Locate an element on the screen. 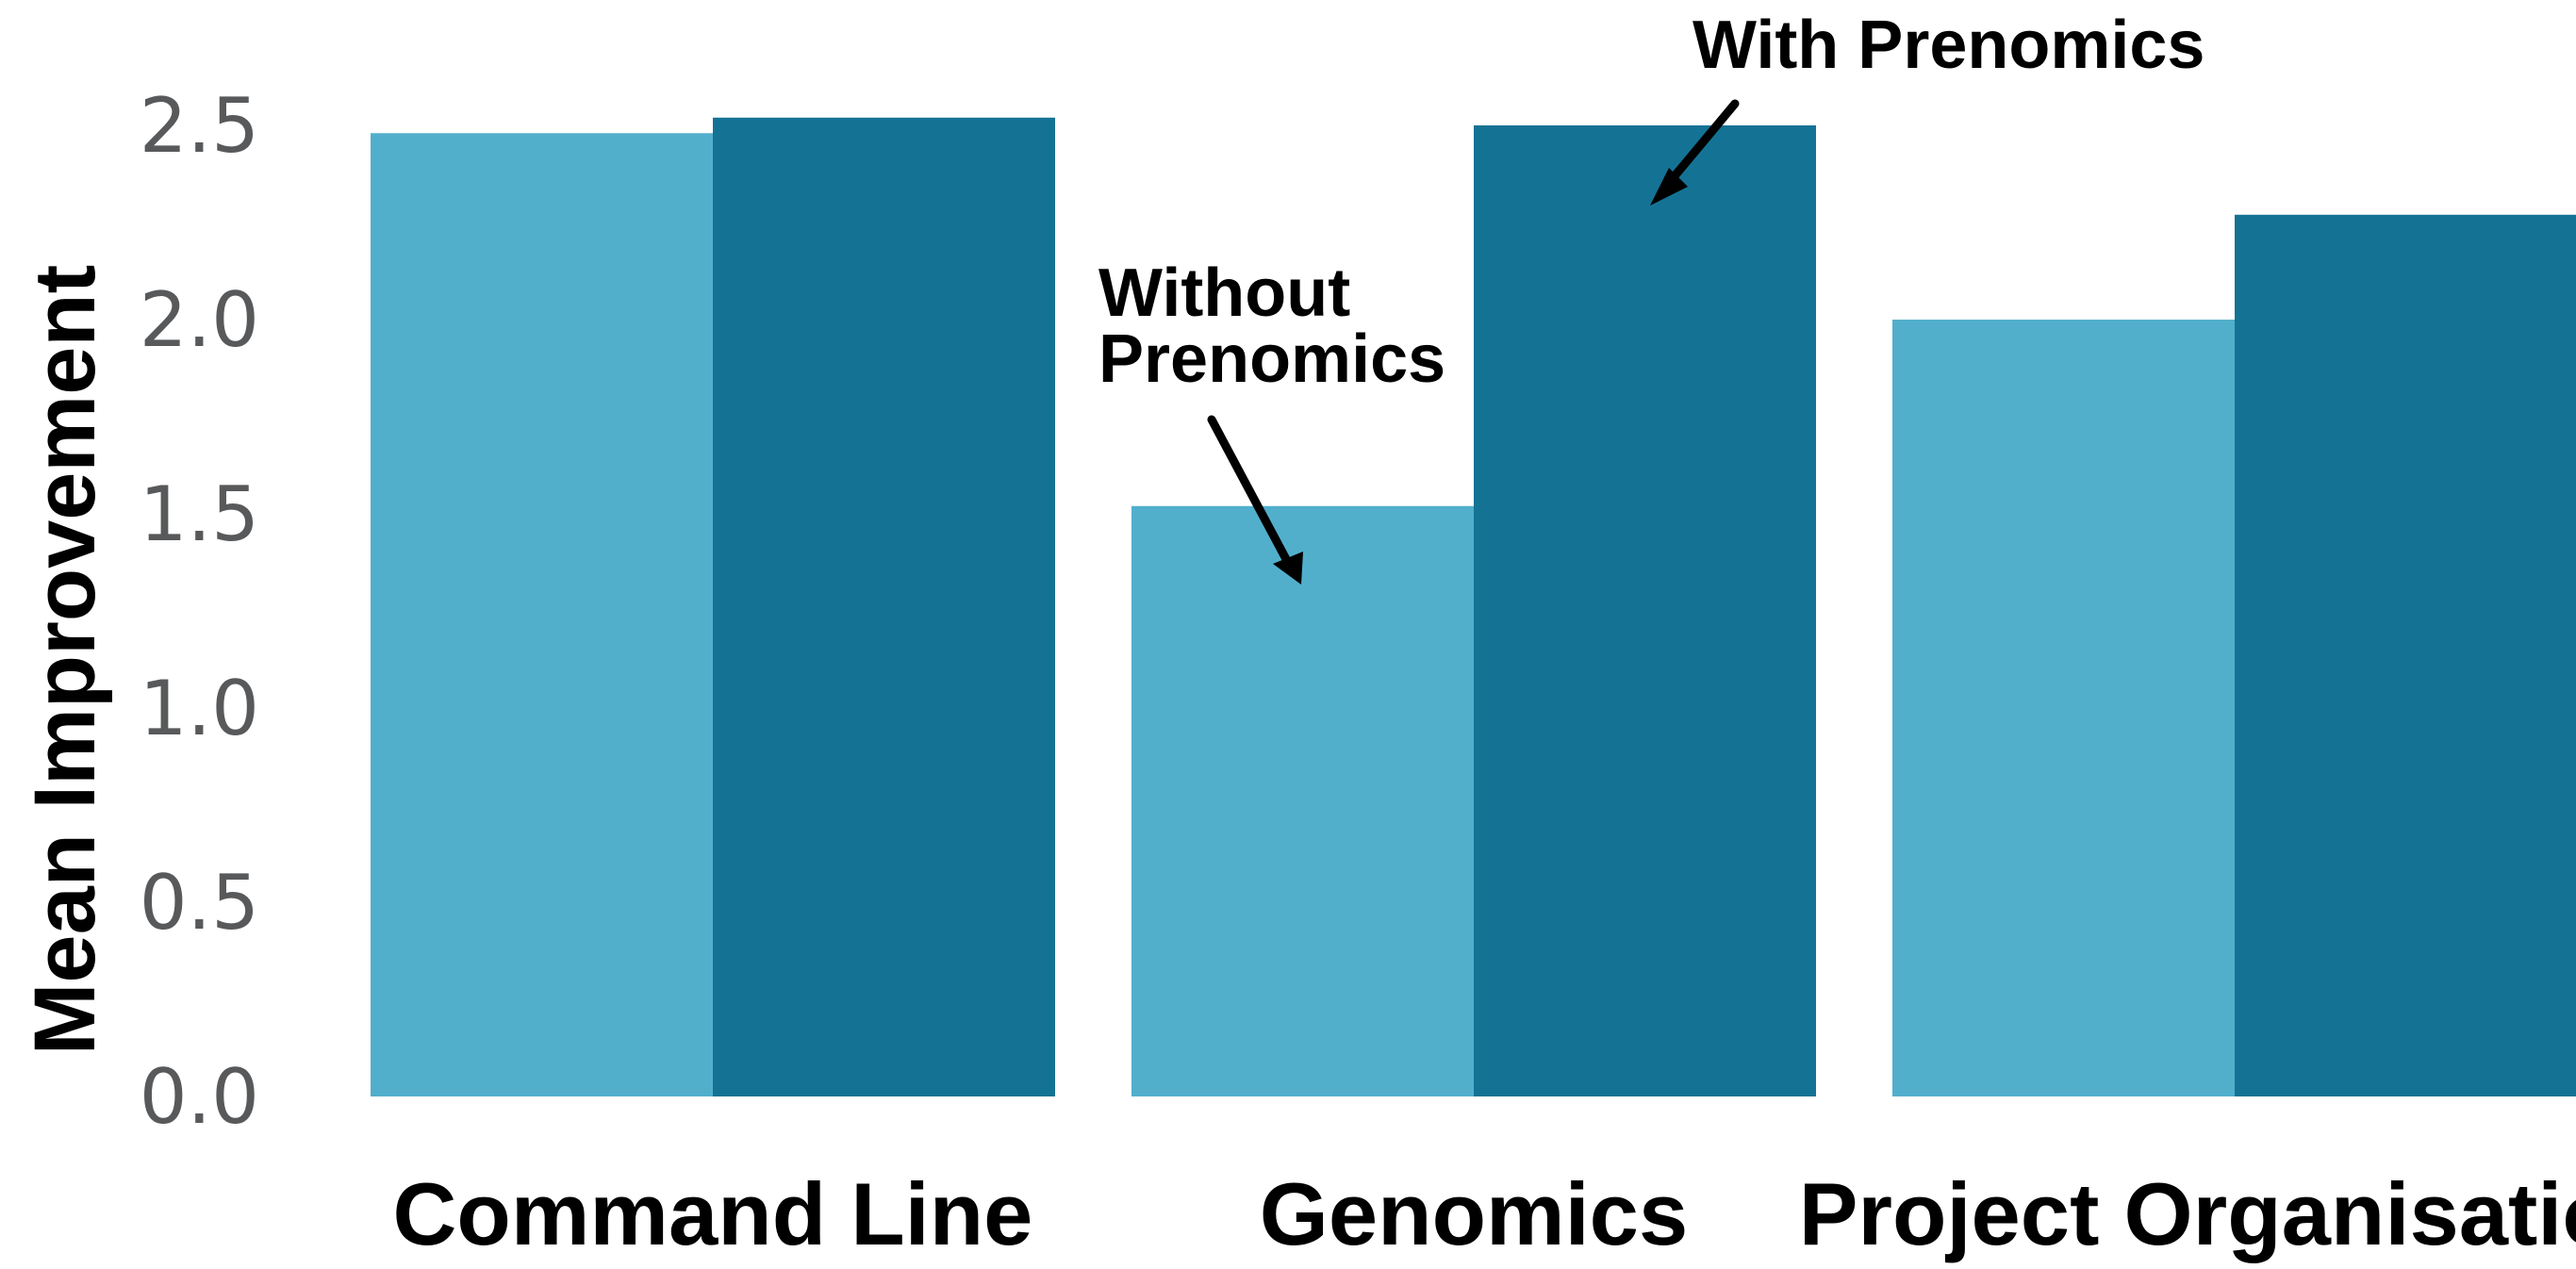 This screenshot has width=2576, height=1269. y-tick-label: 1.5 is located at coordinates (199, 514).